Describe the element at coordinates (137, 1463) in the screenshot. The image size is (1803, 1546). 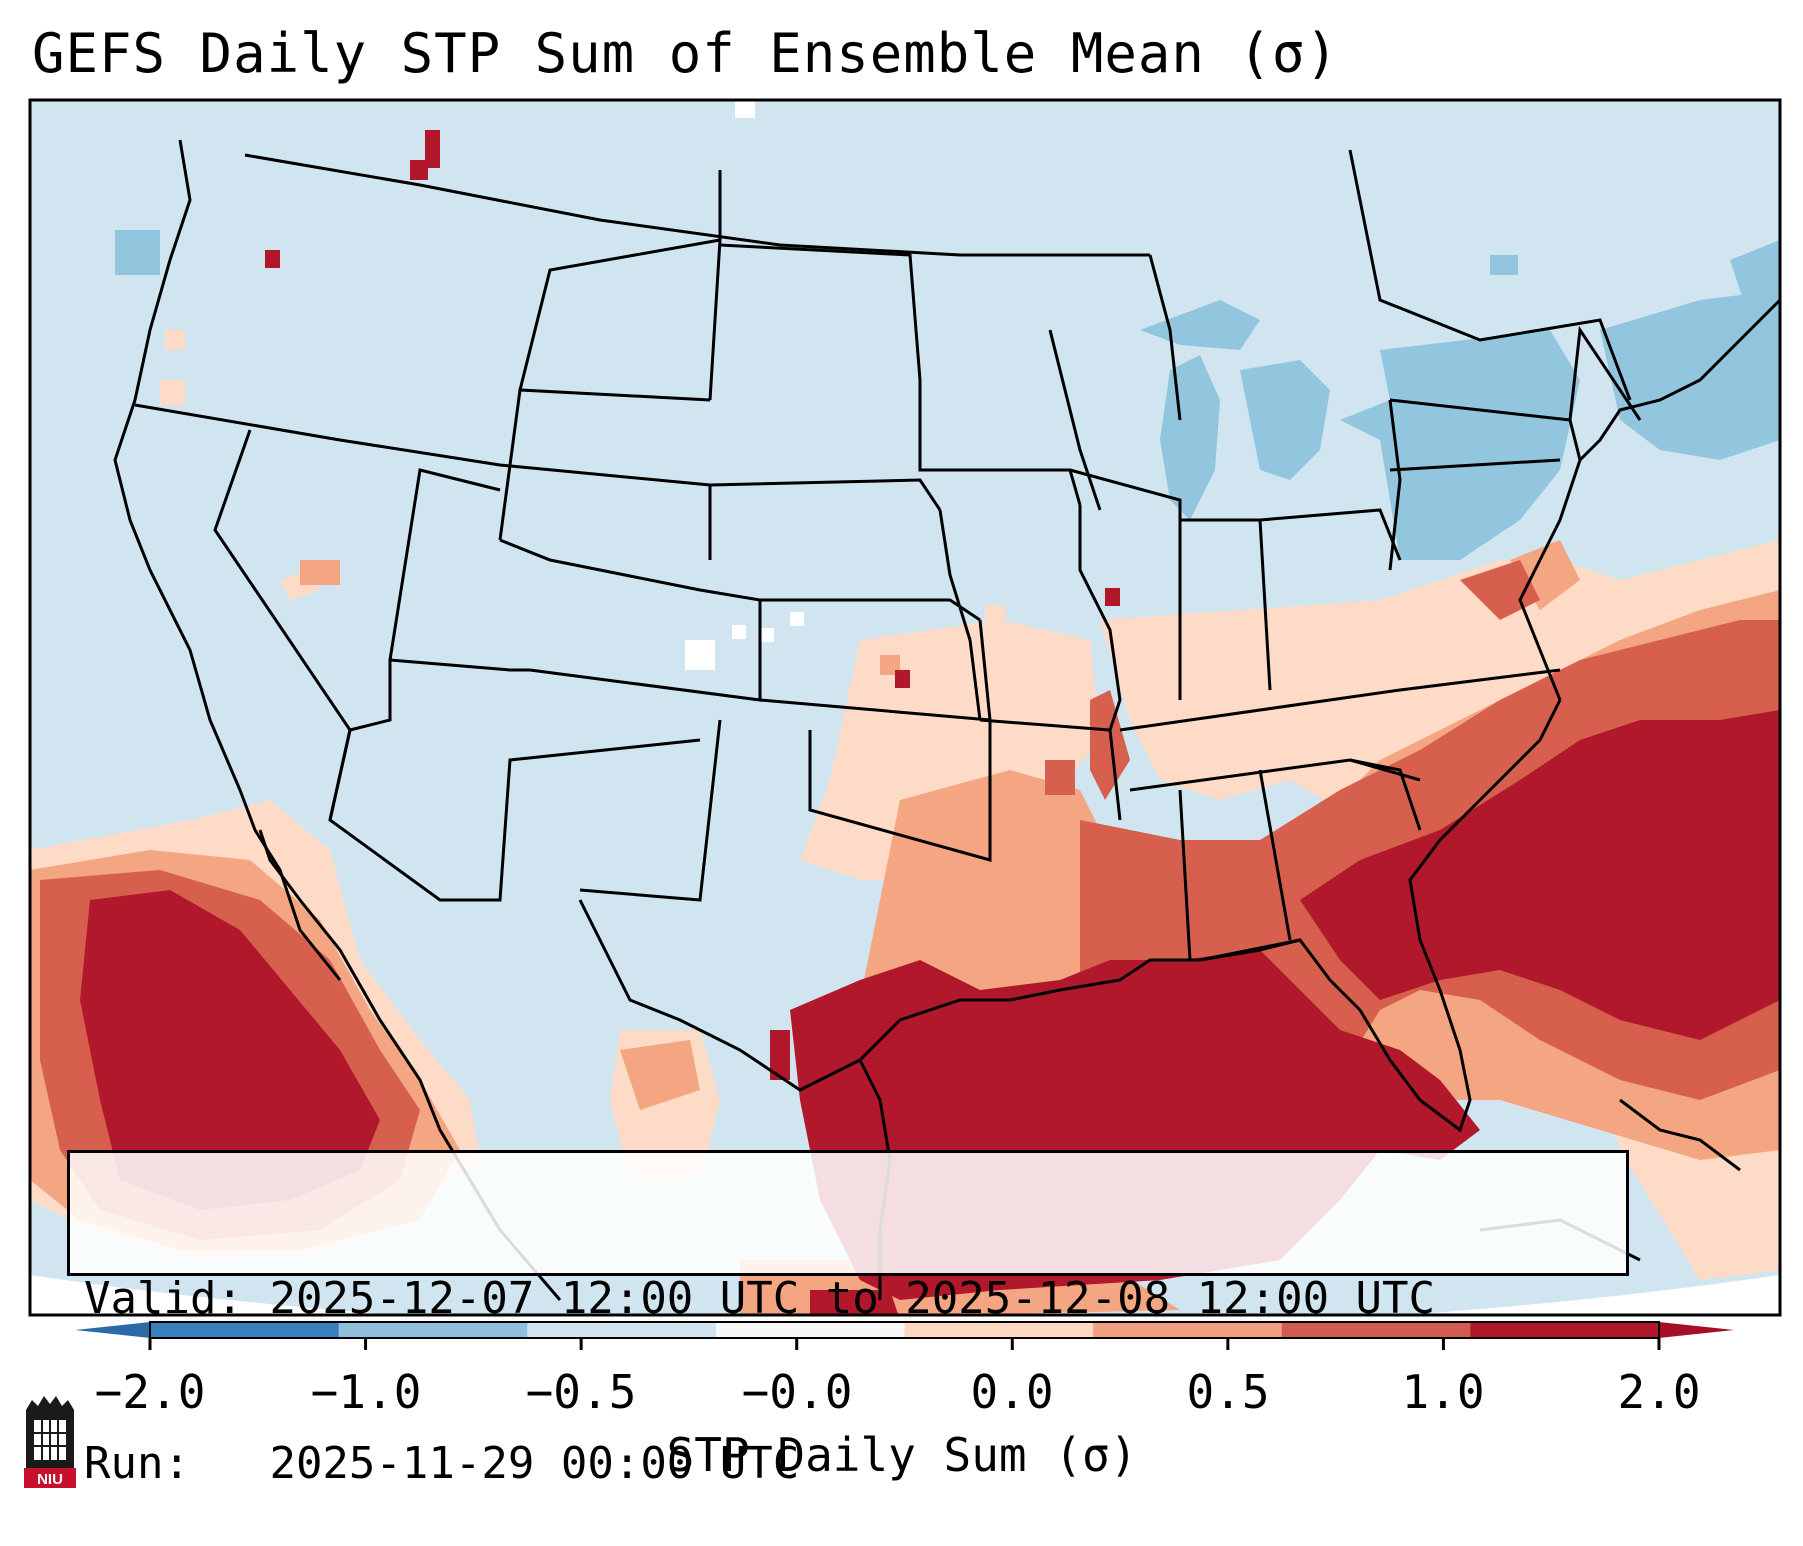
I see `run-prefix: Run:` at that location.